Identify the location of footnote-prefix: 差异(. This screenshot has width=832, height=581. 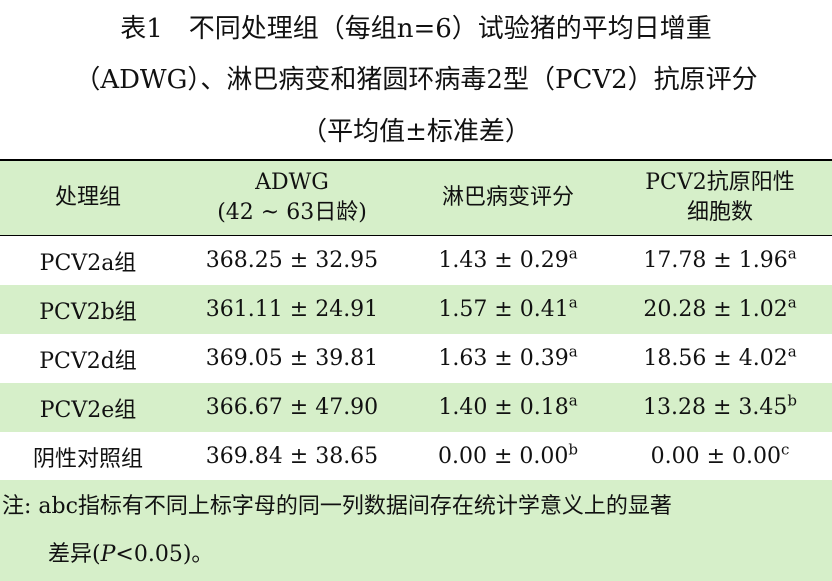
(74, 554).